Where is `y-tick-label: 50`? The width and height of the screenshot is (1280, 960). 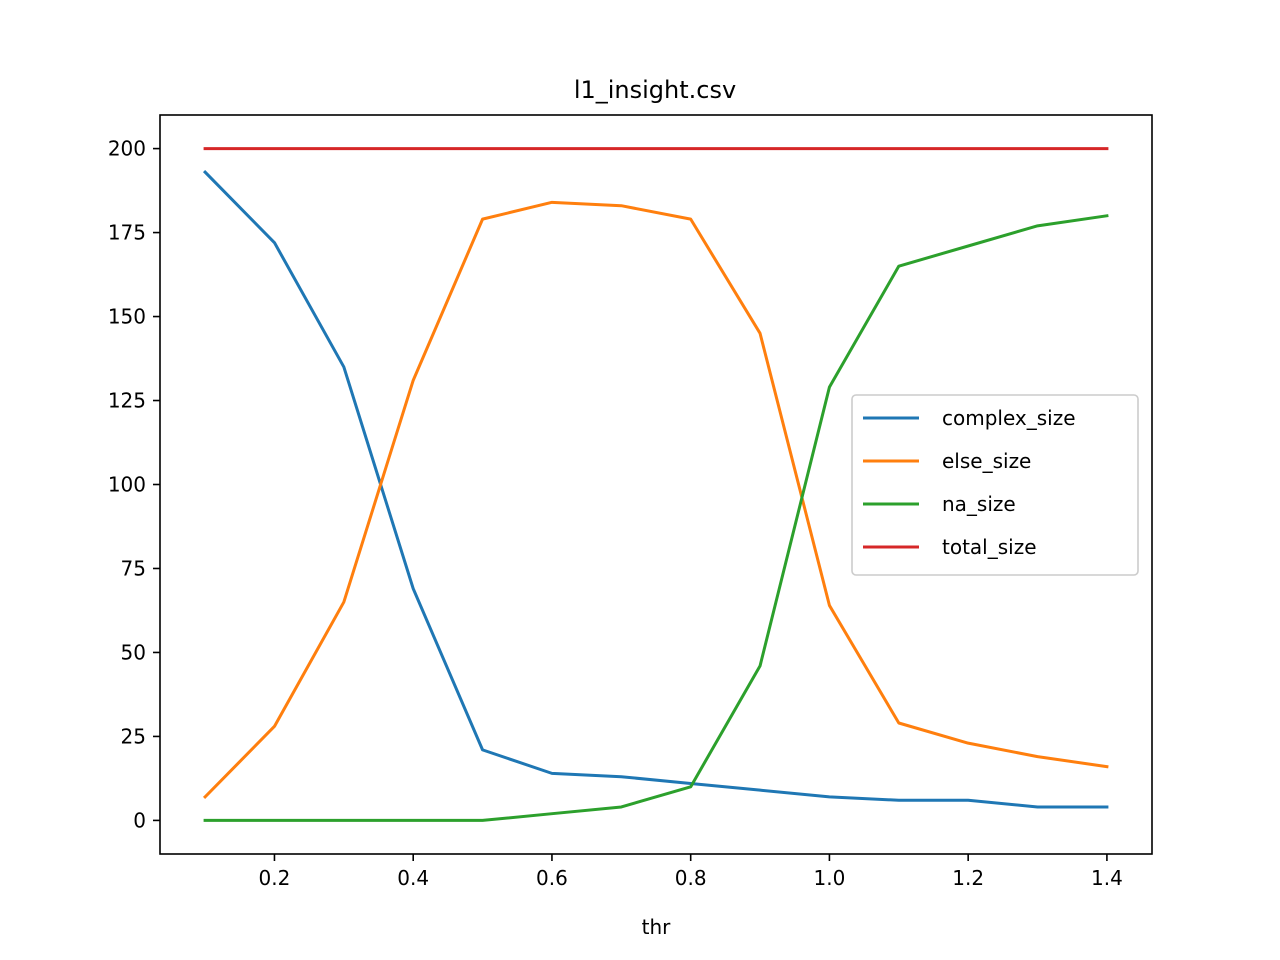
y-tick-label: 50 is located at coordinates (133, 652).